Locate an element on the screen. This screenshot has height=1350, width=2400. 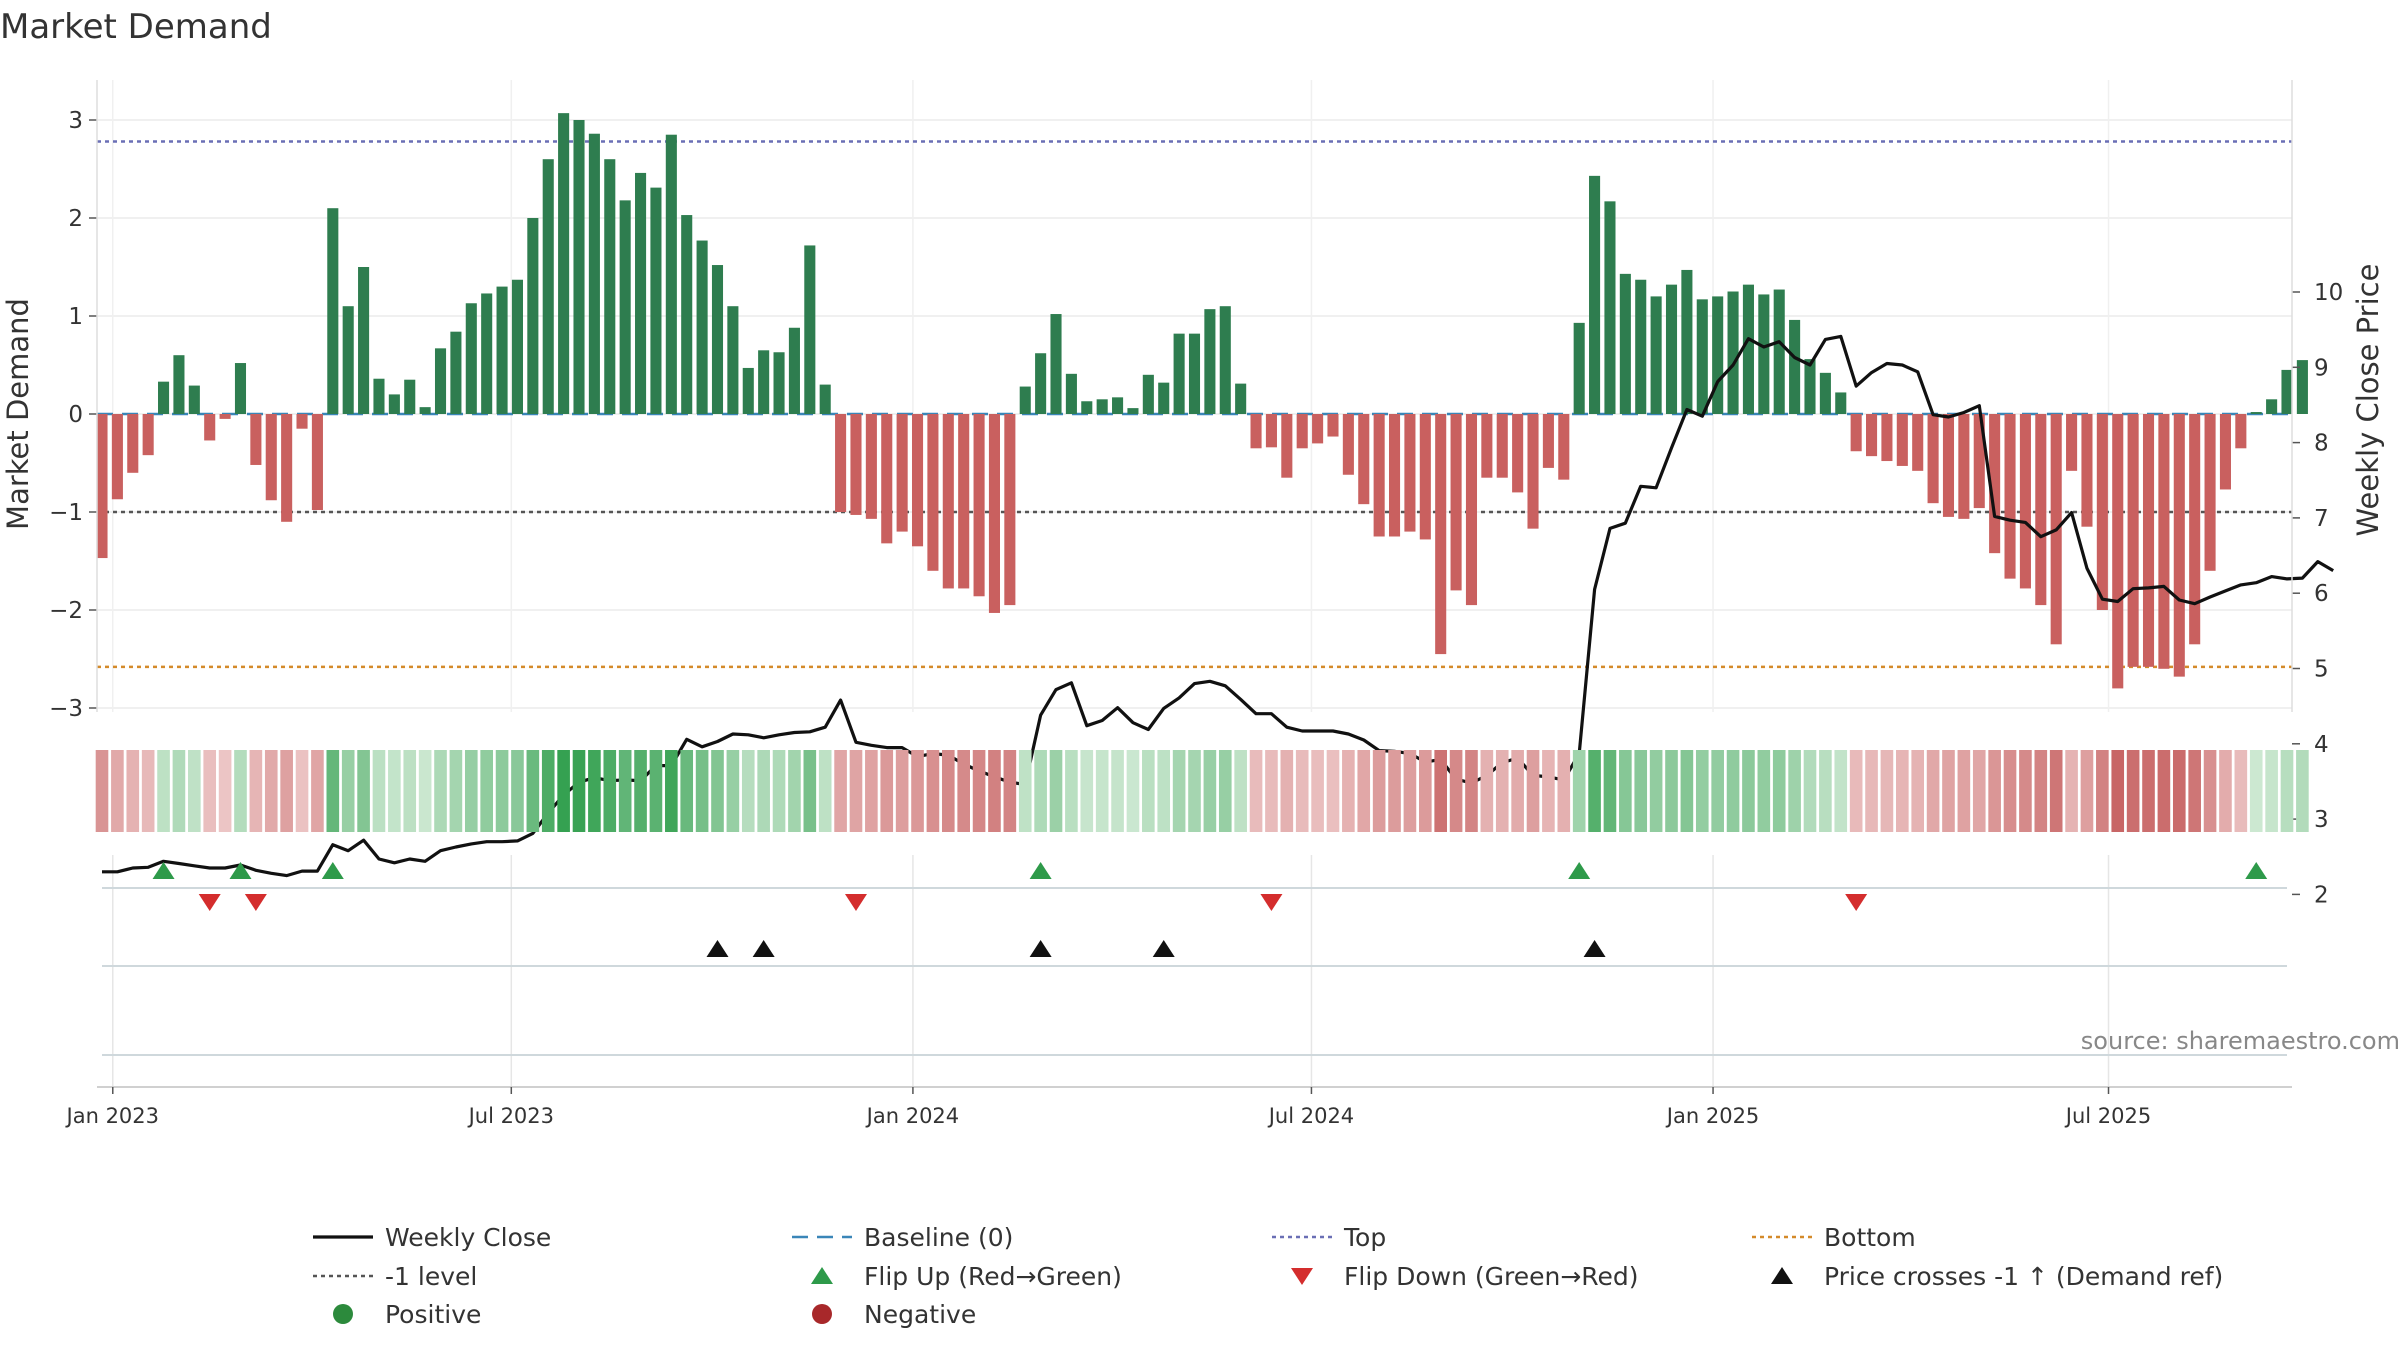
y-axis-label: Market Demand is located at coordinates (18, 414).